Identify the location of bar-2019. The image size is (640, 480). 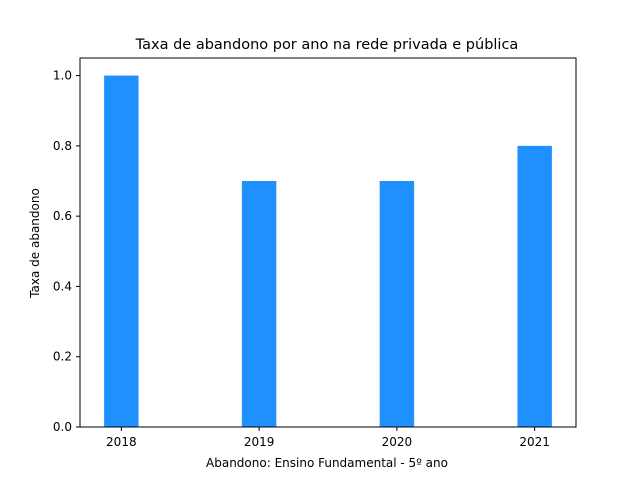
(259, 304).